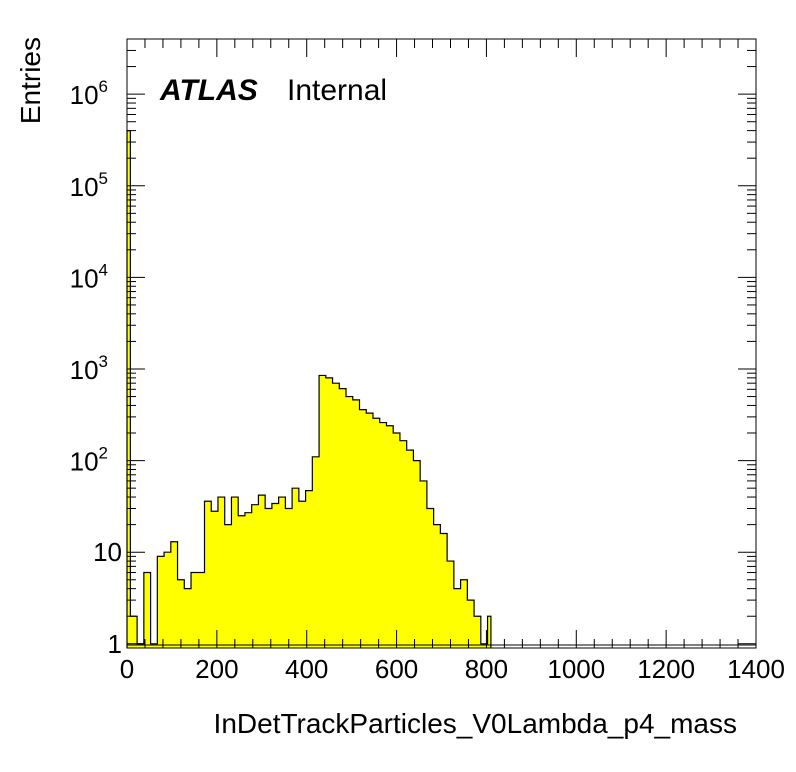 This screenshot has height=772, width=796. I want to click on y-tick-label: 10³, so click(89, 368).